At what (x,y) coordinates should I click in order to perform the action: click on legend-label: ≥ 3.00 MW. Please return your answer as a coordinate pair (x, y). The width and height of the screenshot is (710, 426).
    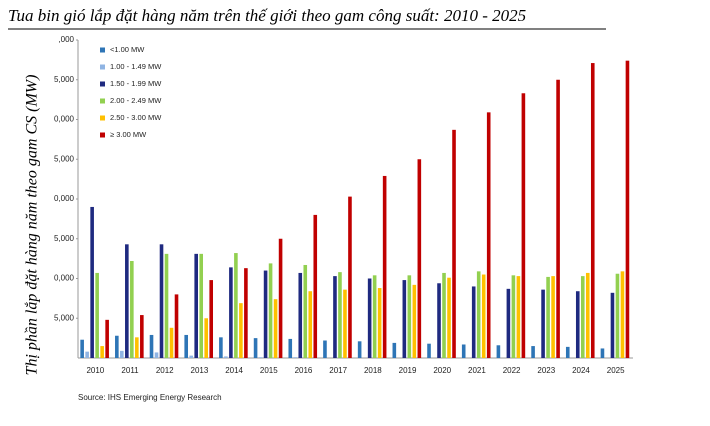
    Looking at the image, I should click on (128, 134).